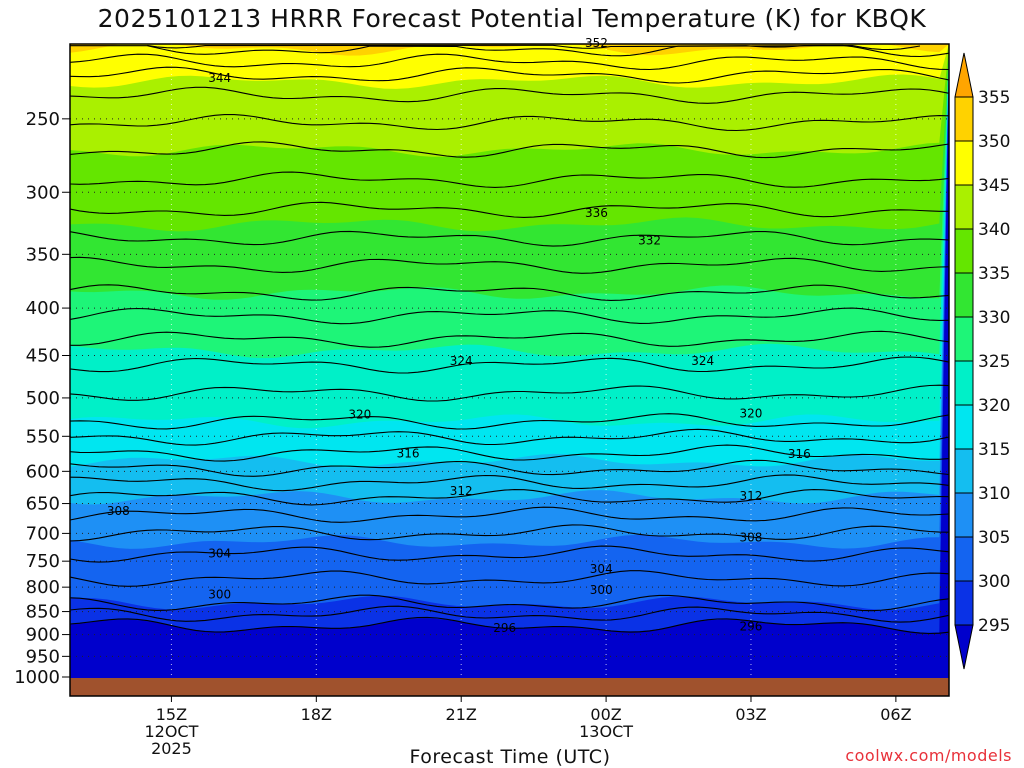 The width and height of the screenshot is (1024, 768). What do you see at coordinates (43, 254) in the screenshot?
I see `y-tick-label: 350` at bounding box center [43, 254].